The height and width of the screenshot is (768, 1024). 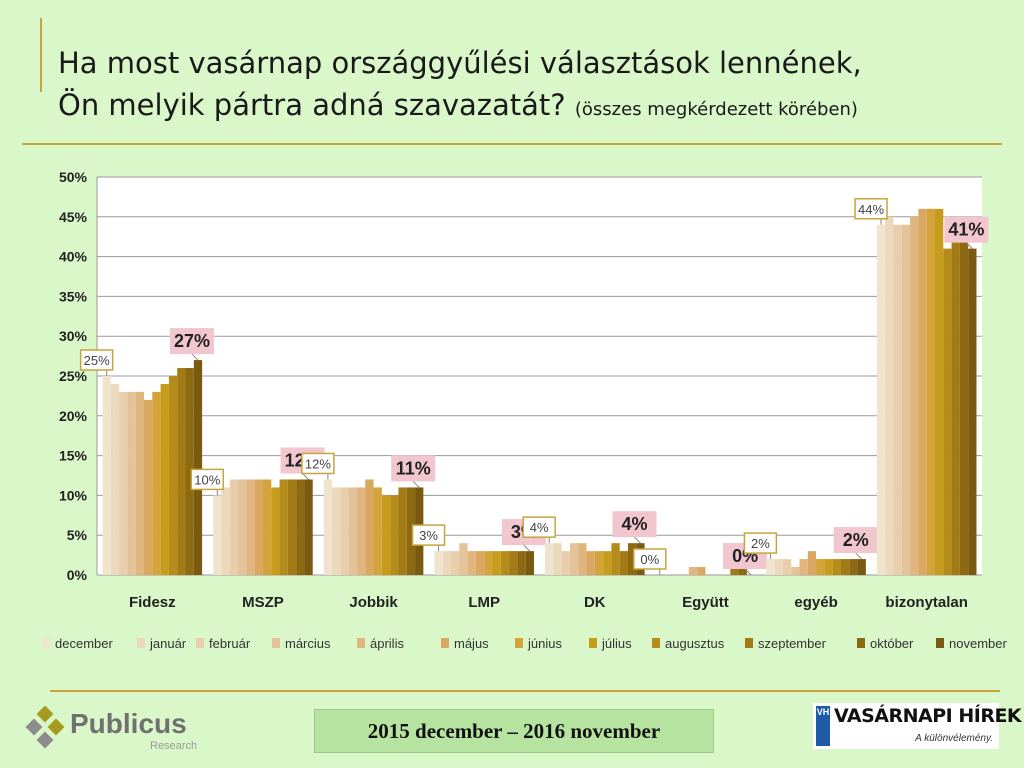 I want to click on bar-május-LMP, so click(x=480, y=563).